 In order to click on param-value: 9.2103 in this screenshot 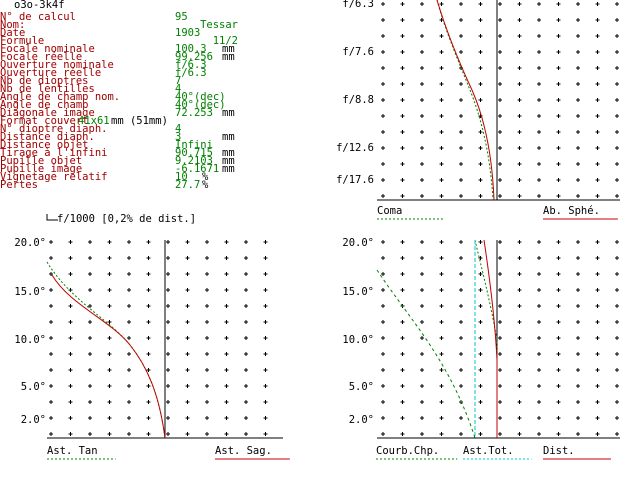, I will do `click(194, 161)`.